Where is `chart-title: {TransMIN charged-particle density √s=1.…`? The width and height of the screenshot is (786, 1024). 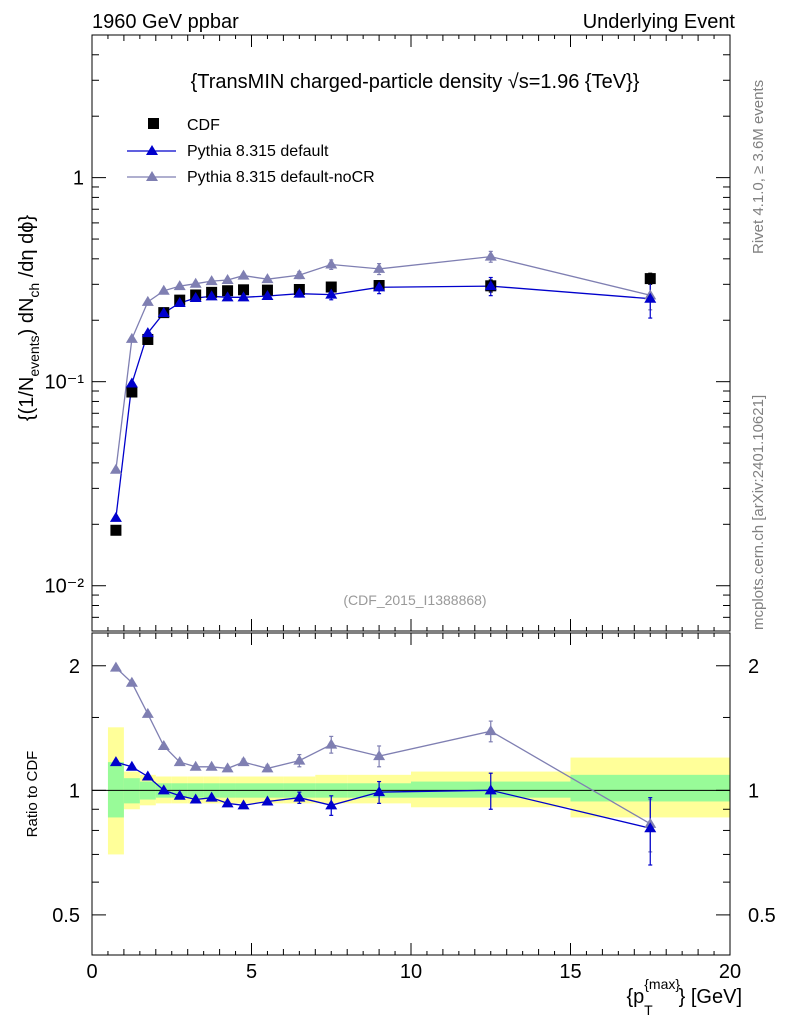
chart-title: {TransMIN charged-particle density √s=1.… is located at coordinates (415, 82).